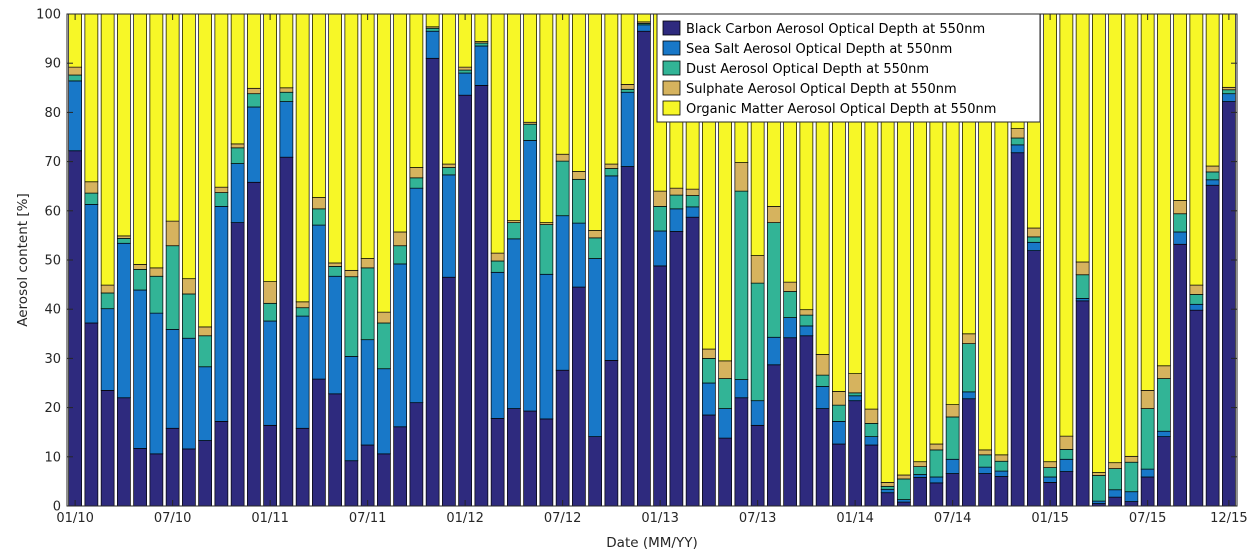 Image resolution: width=1254 pixels, height=555 pixels. What do you see at coordinates (52, 359) in the screenshot?
I see `y-tick-label: 30` at bounding box center [52, 359].